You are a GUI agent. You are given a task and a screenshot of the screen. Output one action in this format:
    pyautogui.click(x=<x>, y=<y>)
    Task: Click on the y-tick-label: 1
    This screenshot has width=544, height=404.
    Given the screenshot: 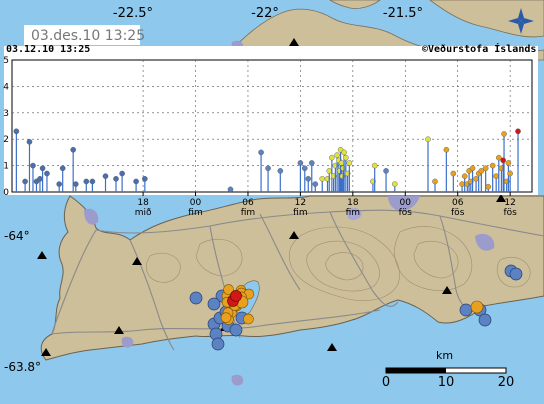 What is the action you would take?
    pyautogui.click(x=6, y=167)
    